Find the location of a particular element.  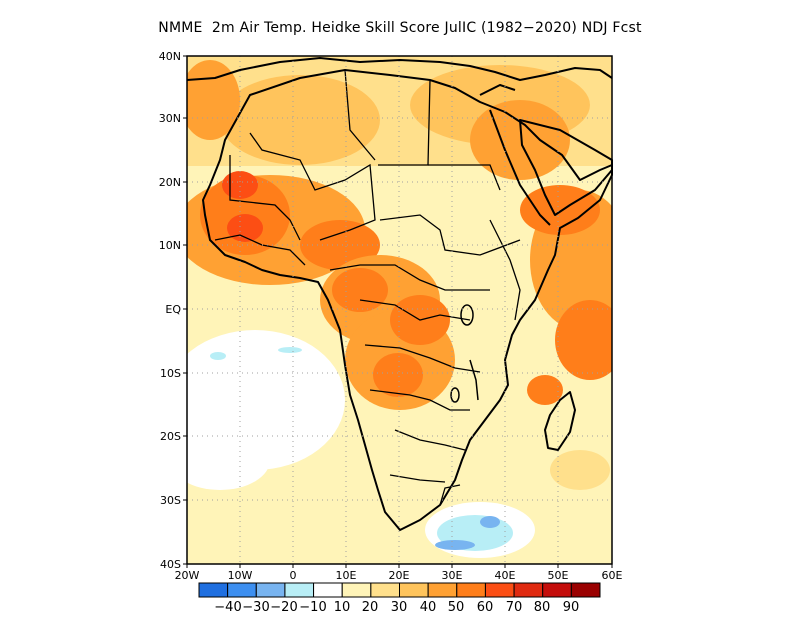

colorbar-label: 70 is located at coordinates (514, 607).